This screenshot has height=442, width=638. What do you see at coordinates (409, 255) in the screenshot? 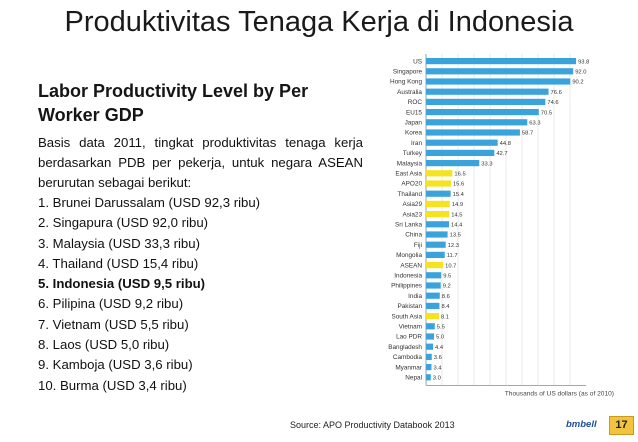
I see `category-label: Mongolia` at bounding box center [409, 255].